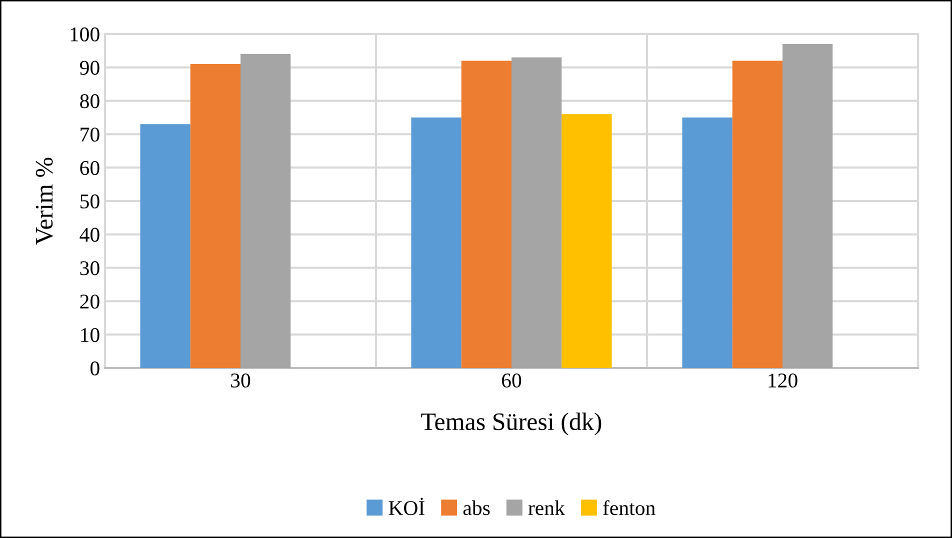  What do you see at coordinates (511, 424) in the screenshot?
I see `x-axis-title: Temas Süresi (dk)` at bounding box center [511, 424].